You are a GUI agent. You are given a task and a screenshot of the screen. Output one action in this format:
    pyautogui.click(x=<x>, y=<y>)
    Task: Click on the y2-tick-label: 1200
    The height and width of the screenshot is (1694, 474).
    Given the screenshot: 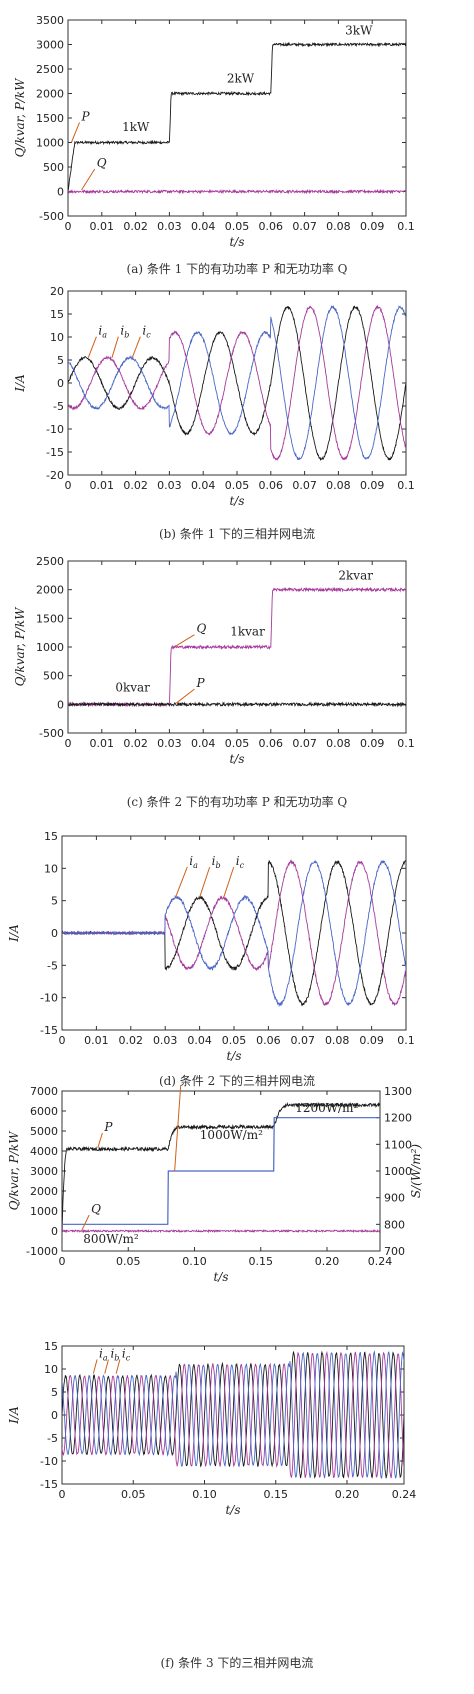 What is the action you would take?
    pyautogui.click(x=398, y=1118)
    